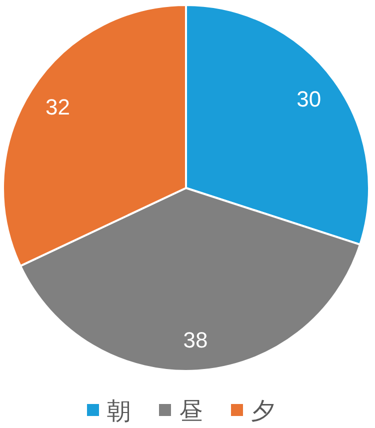 This screenshot has height=428, width=375. I want to click on data-label: 38, so click(195, 340).